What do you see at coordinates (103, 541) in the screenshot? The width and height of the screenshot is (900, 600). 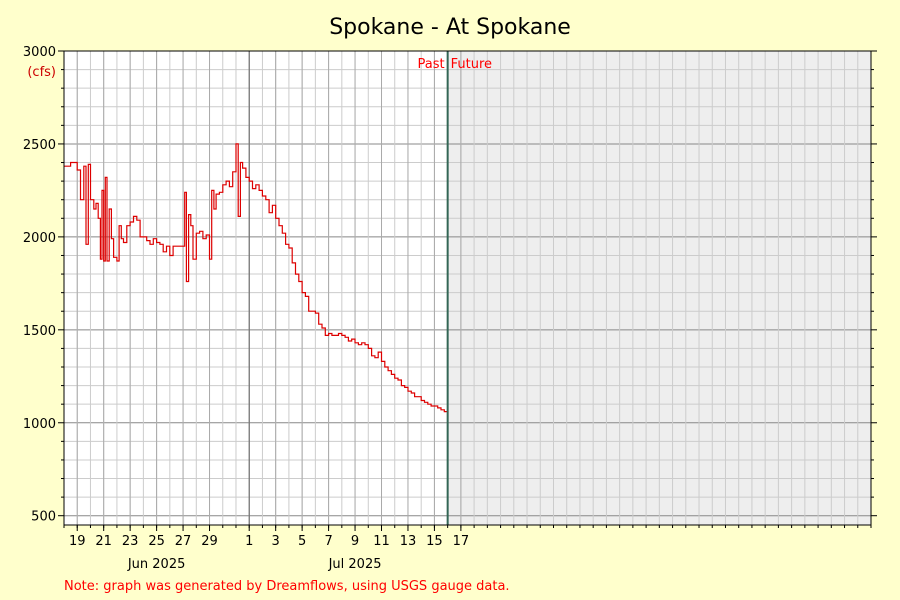 I see `x-tick-label: 21` at bounding box center [103, 541].